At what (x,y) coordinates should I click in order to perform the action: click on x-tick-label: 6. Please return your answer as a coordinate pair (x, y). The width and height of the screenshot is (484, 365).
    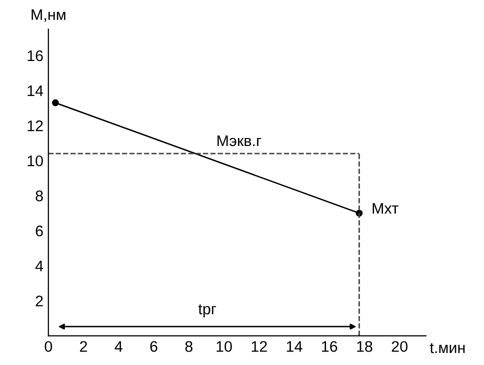
    Looking at the image, I should click on (154, 346).